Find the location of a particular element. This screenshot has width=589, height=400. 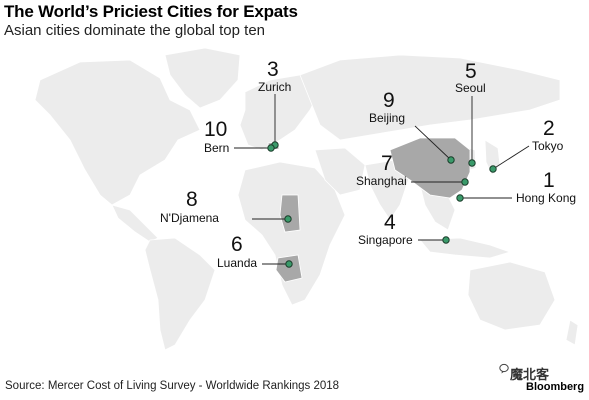

label-ndjamena: N'Djamena is located at coordinates (189, 218).